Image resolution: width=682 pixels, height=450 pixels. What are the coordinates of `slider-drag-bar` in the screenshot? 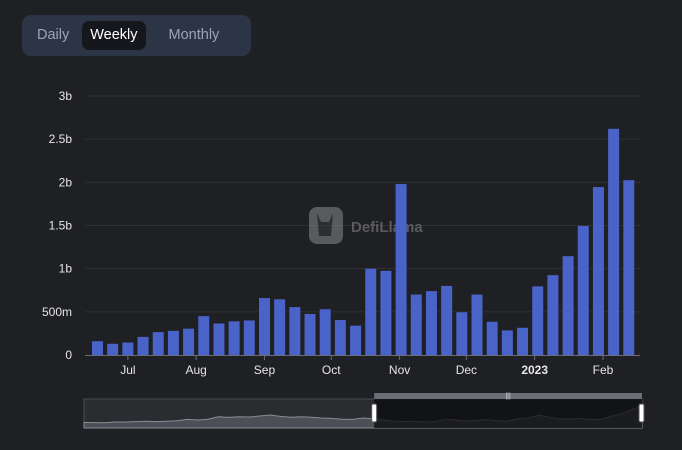 It's located at (508, 396).